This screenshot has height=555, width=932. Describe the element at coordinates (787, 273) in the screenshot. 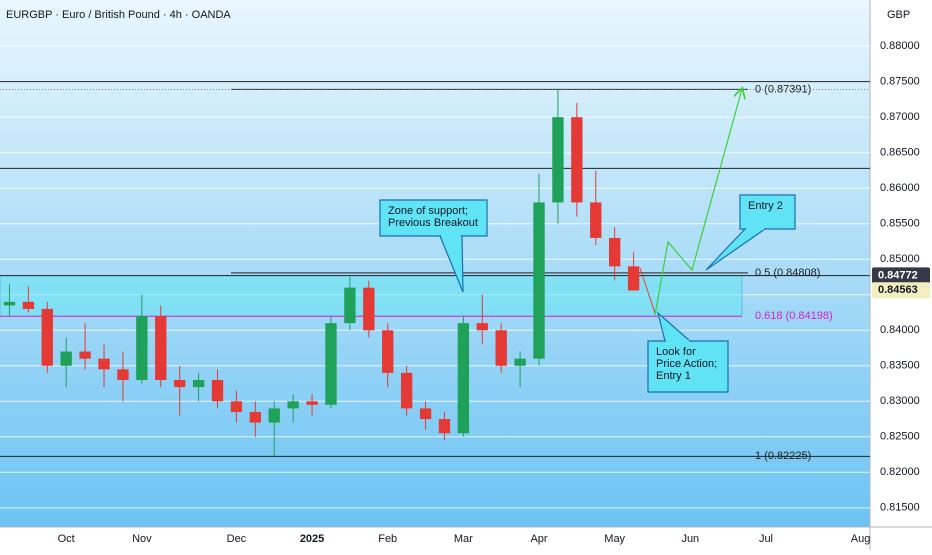

I see `fib-label: 0.5 (0.84808)` at that location.